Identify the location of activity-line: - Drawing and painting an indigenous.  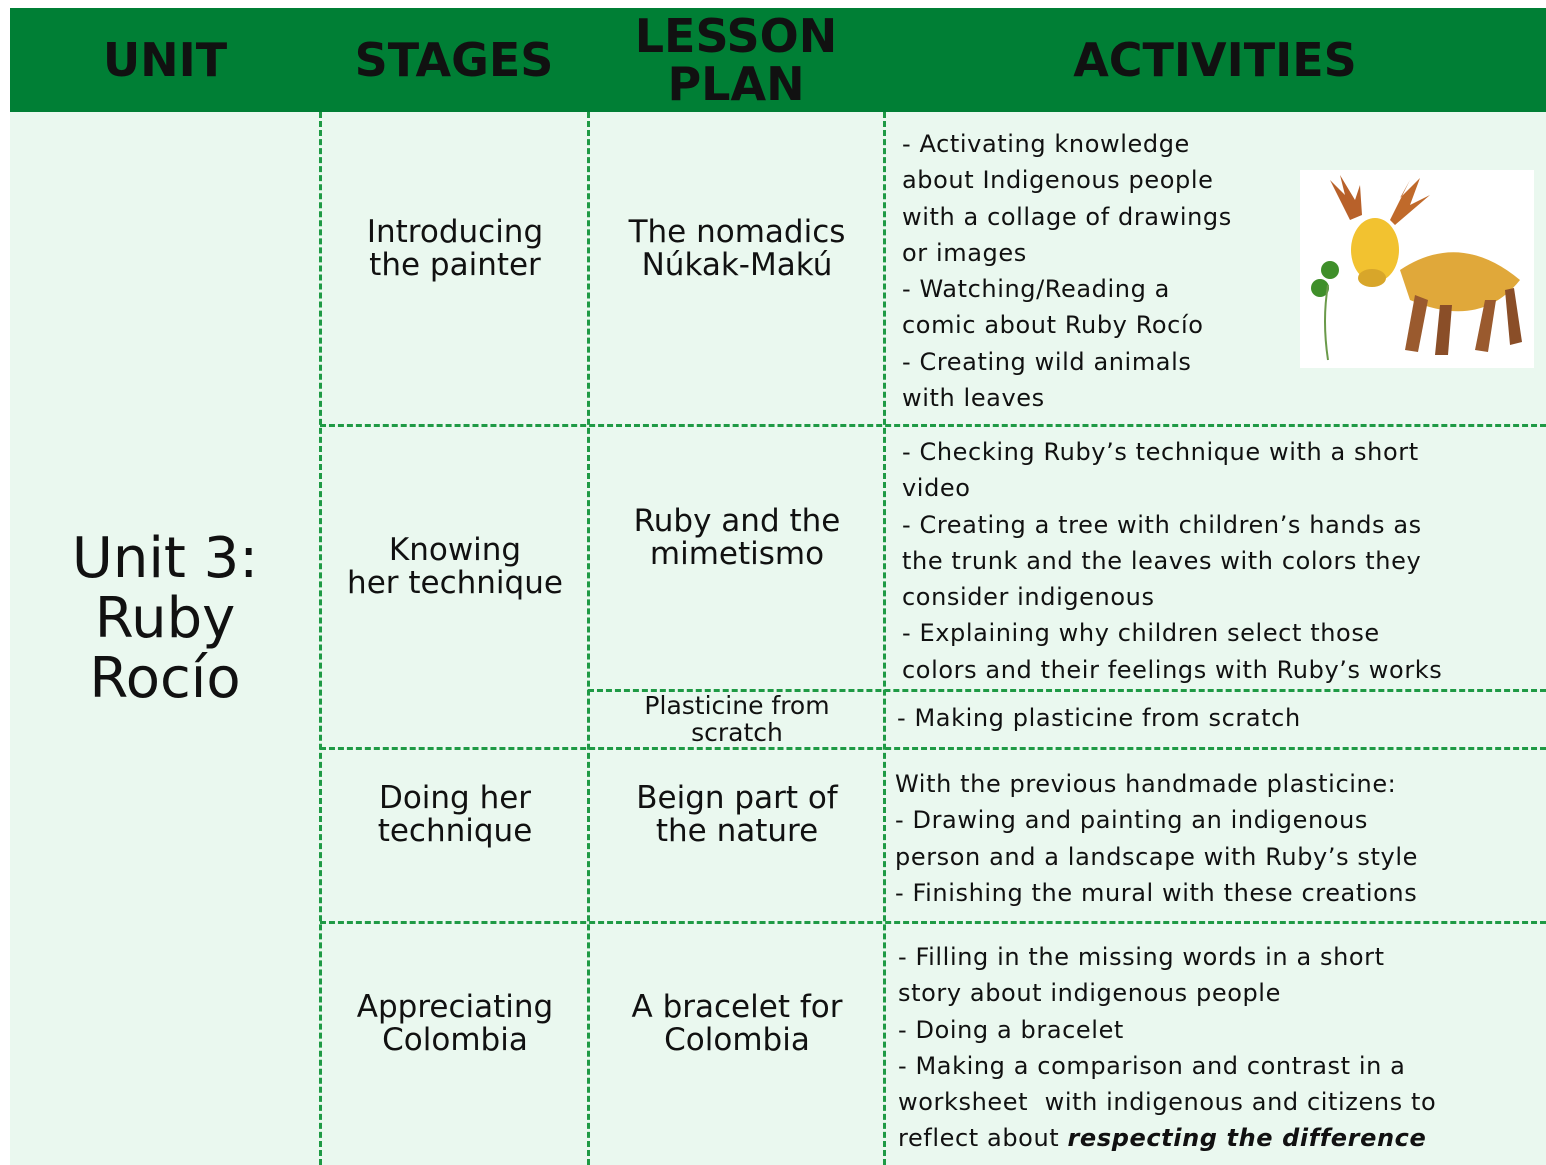
(1156, 820).